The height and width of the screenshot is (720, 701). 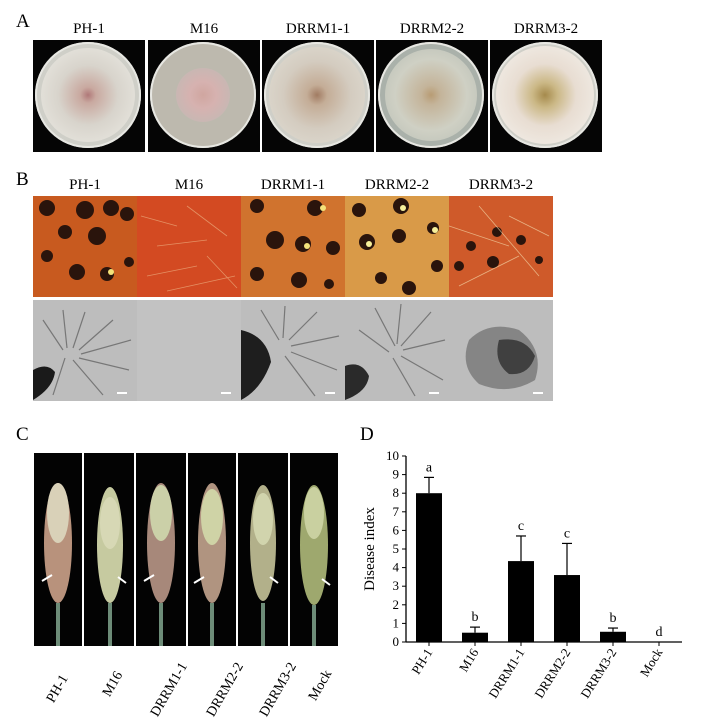 What do you see at coordinates (85, 185) in the screenshot?
I see `perithecia-label-ph1: PH-1` at bounding box center [85, 185].